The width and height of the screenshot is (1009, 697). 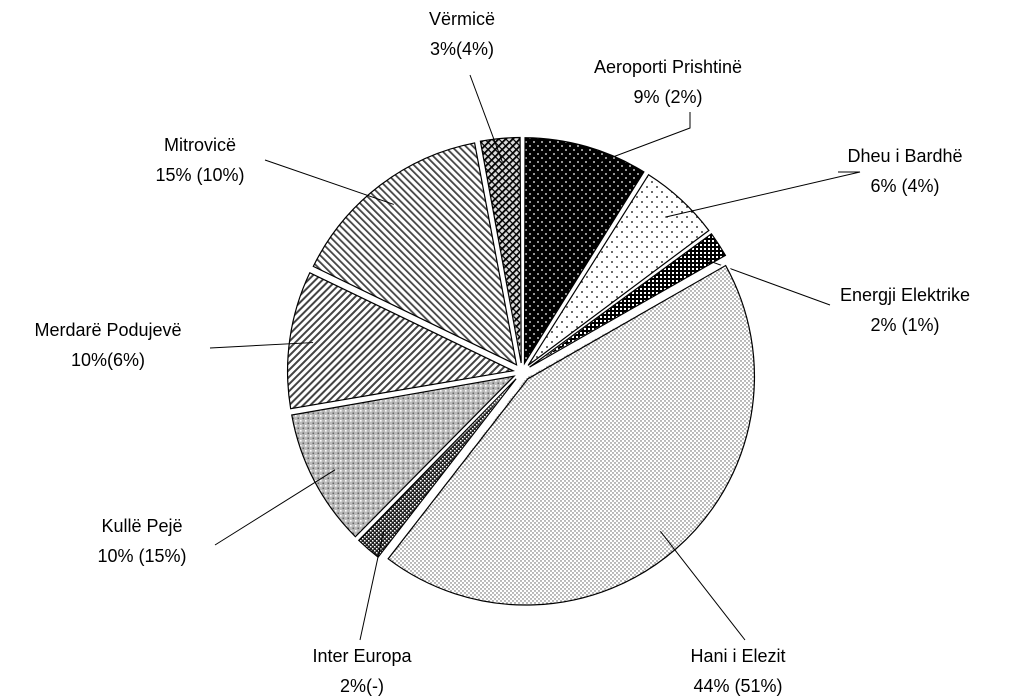 What do you see at coordinates (737, 686) in the screenshot?
I see `value-label: 44% (51%)` at bounding box center [737, 686].